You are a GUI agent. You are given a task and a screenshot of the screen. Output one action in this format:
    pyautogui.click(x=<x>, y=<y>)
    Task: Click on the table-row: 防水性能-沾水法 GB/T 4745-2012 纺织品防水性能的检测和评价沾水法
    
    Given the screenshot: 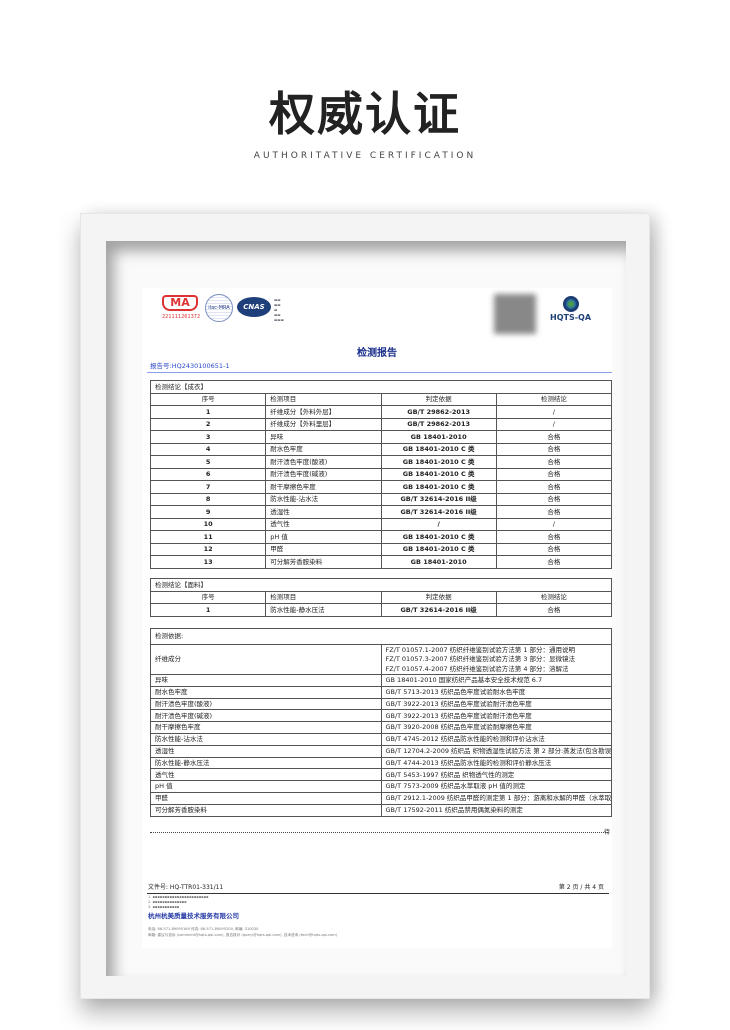 What is the action you would take?
    pyautogui.click(x=381, y=739)
    